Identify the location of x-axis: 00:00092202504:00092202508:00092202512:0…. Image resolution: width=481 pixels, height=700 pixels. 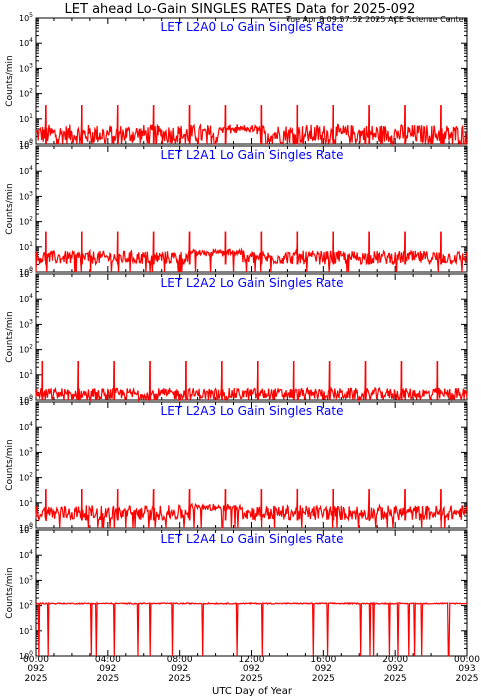
(251, 669).